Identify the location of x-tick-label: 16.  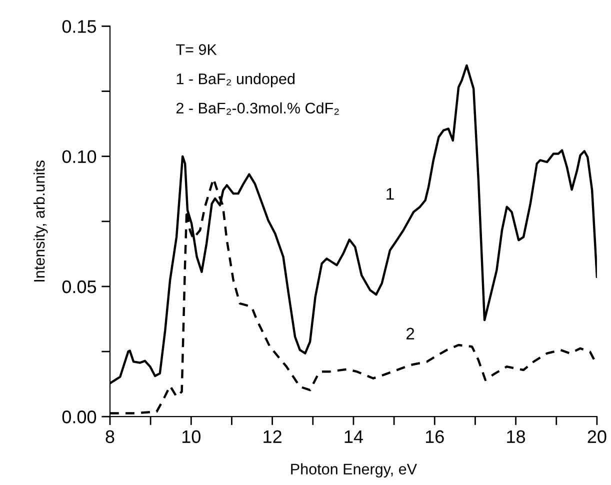
(435, 437).